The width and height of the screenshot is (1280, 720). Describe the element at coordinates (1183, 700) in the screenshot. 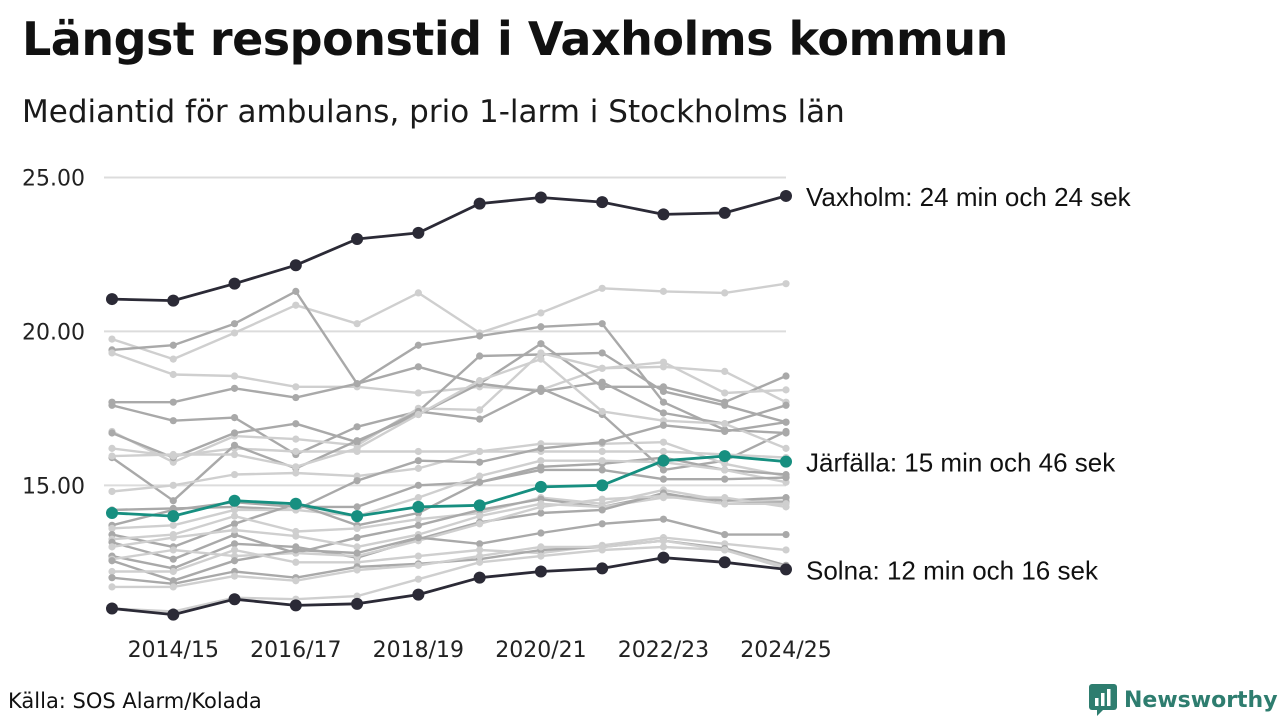

I see `brand-logo: Newsworthy` at that location.